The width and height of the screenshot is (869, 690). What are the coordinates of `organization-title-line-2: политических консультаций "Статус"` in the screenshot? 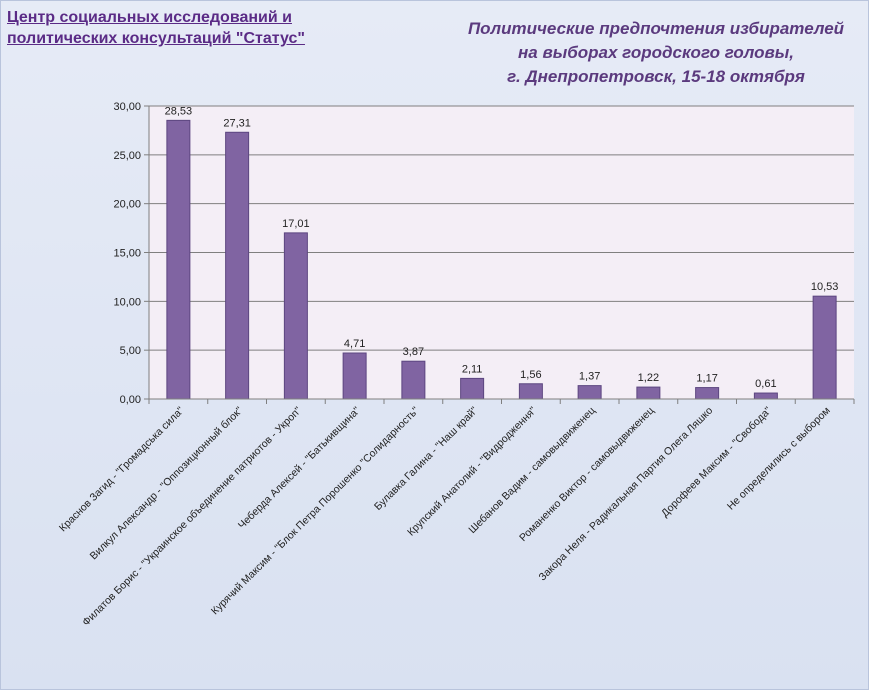 It's located at (156, 38).